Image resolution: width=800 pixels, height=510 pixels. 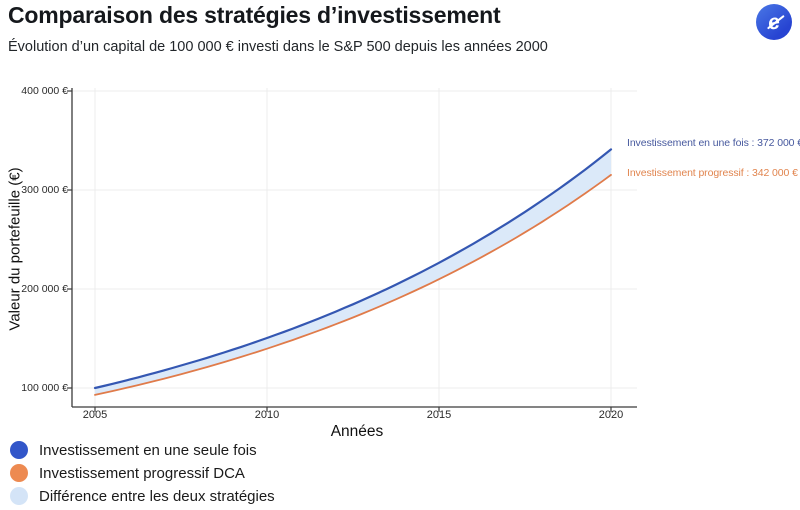 I want to click on legend-item-difference: Différence entre les deux stratégies, so click(x=142, y=496).